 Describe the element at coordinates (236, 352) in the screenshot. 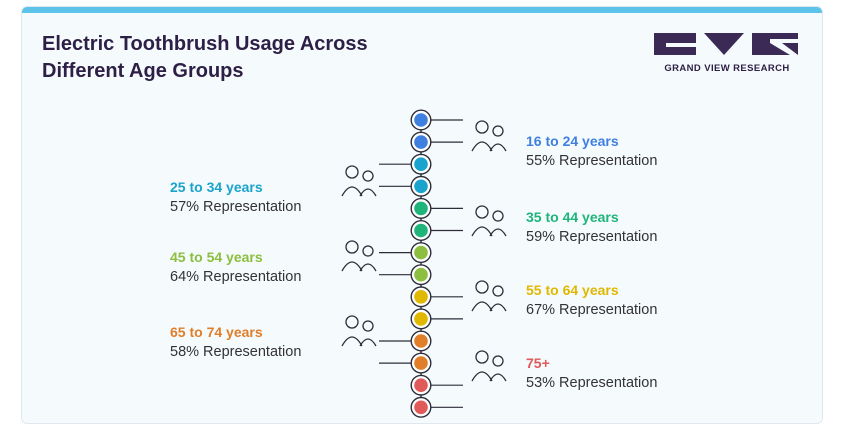

I see `group-value: 58% Representation` at that location.